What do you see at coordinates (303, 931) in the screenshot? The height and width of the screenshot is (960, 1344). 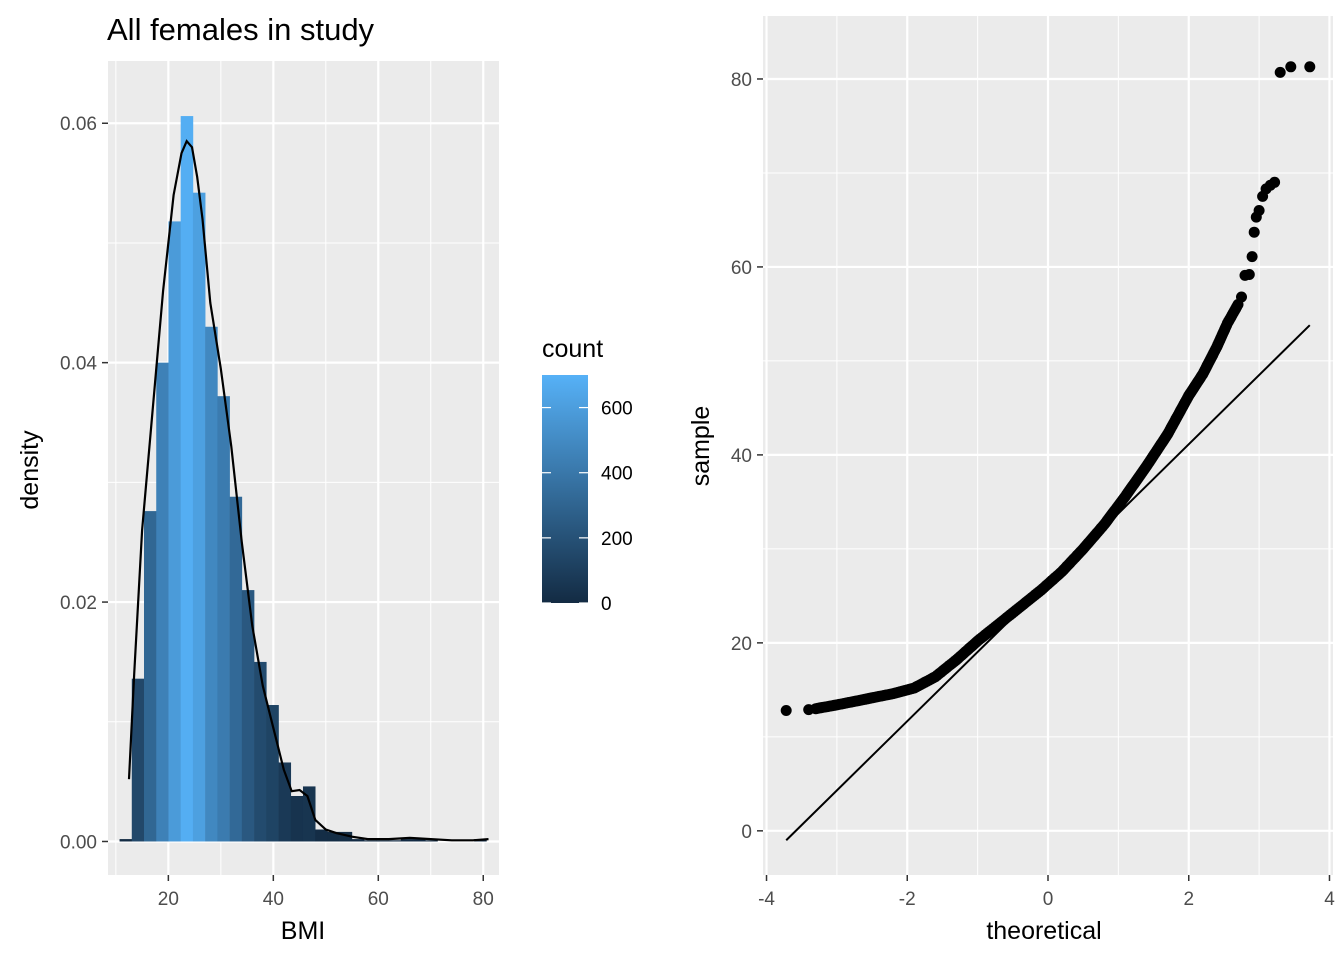 I see `x-axis-title: BMI` at bounding box center [303, 931].